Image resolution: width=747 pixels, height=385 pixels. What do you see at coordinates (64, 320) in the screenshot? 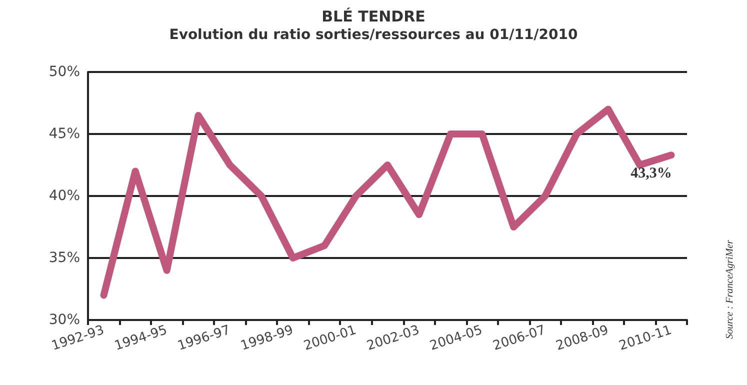
I see `y-tick-label: 30%` at bounding box center [64, 320].